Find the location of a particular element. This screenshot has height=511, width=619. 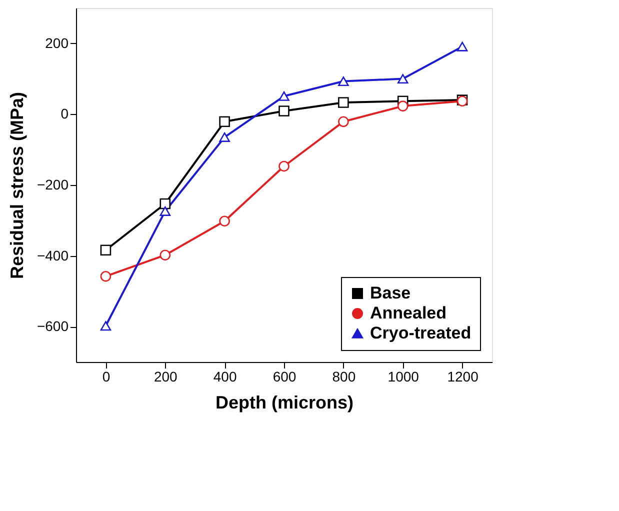

y-tick-label: −200 is located at coordinates (52, 184).